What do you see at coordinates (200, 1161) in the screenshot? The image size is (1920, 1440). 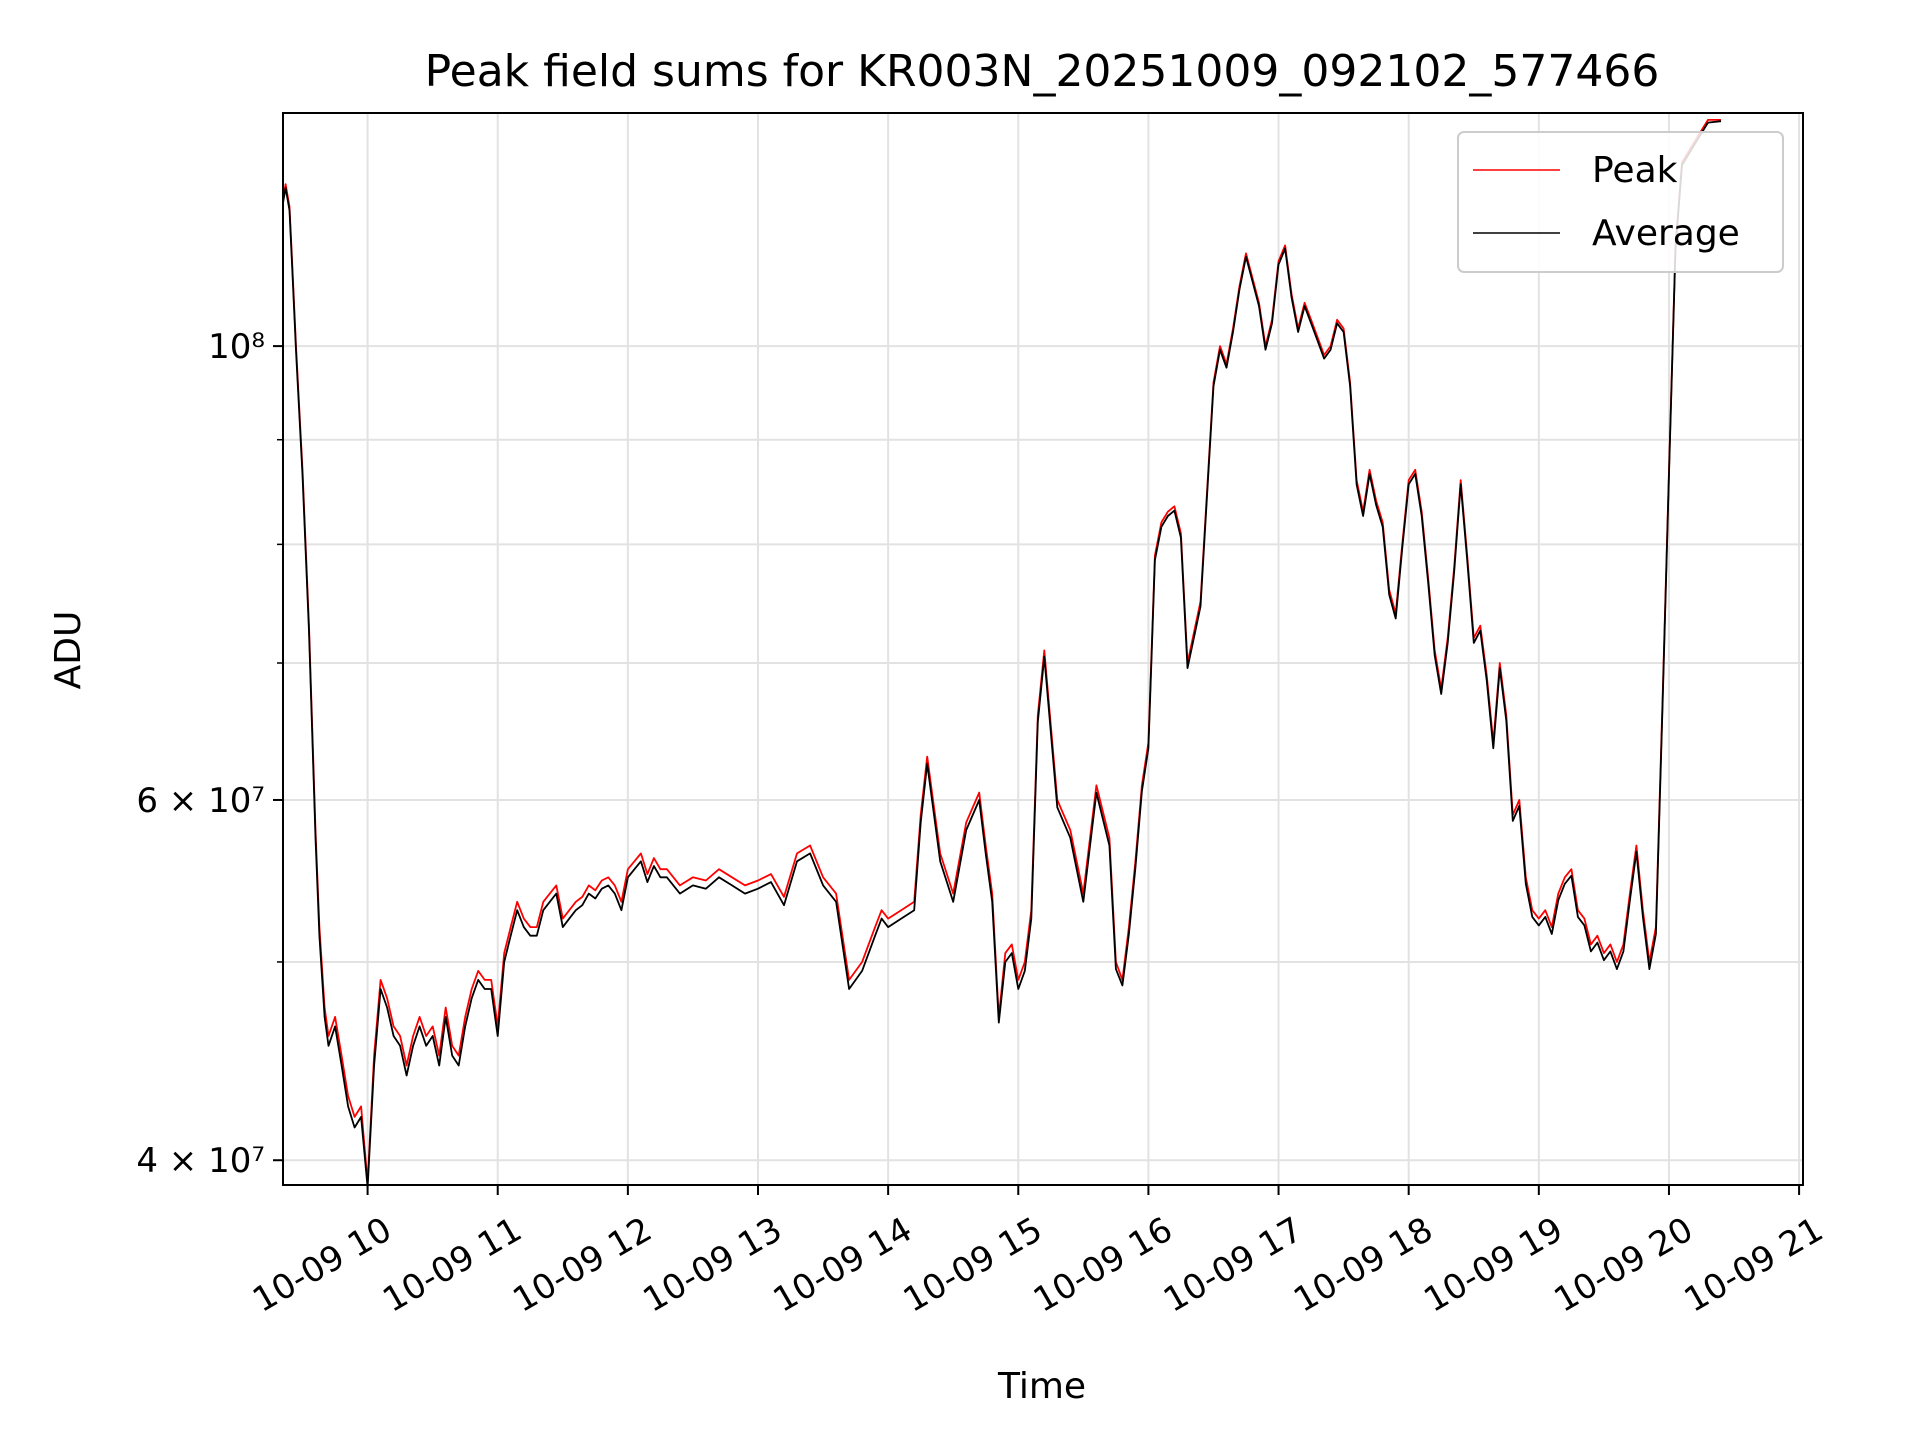 I see `y-tick-label: 4 × 10⁷` at bounding box center [200, 1161].